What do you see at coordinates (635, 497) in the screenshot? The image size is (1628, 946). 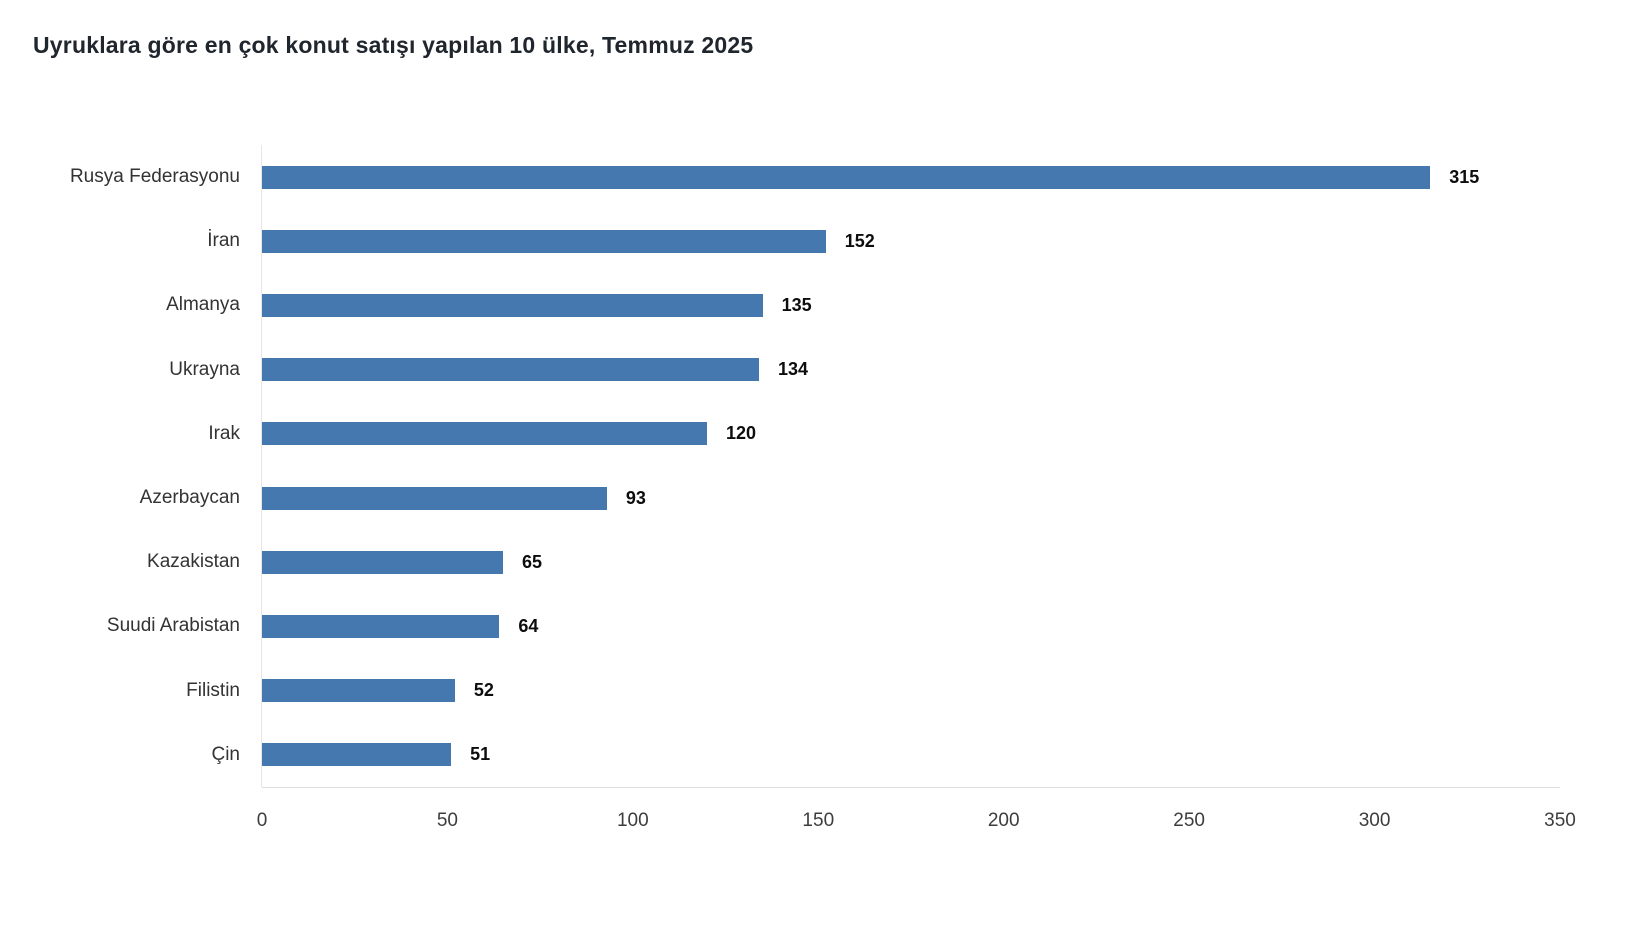 I see `value-label: 93` at bounding box center [635, 497].